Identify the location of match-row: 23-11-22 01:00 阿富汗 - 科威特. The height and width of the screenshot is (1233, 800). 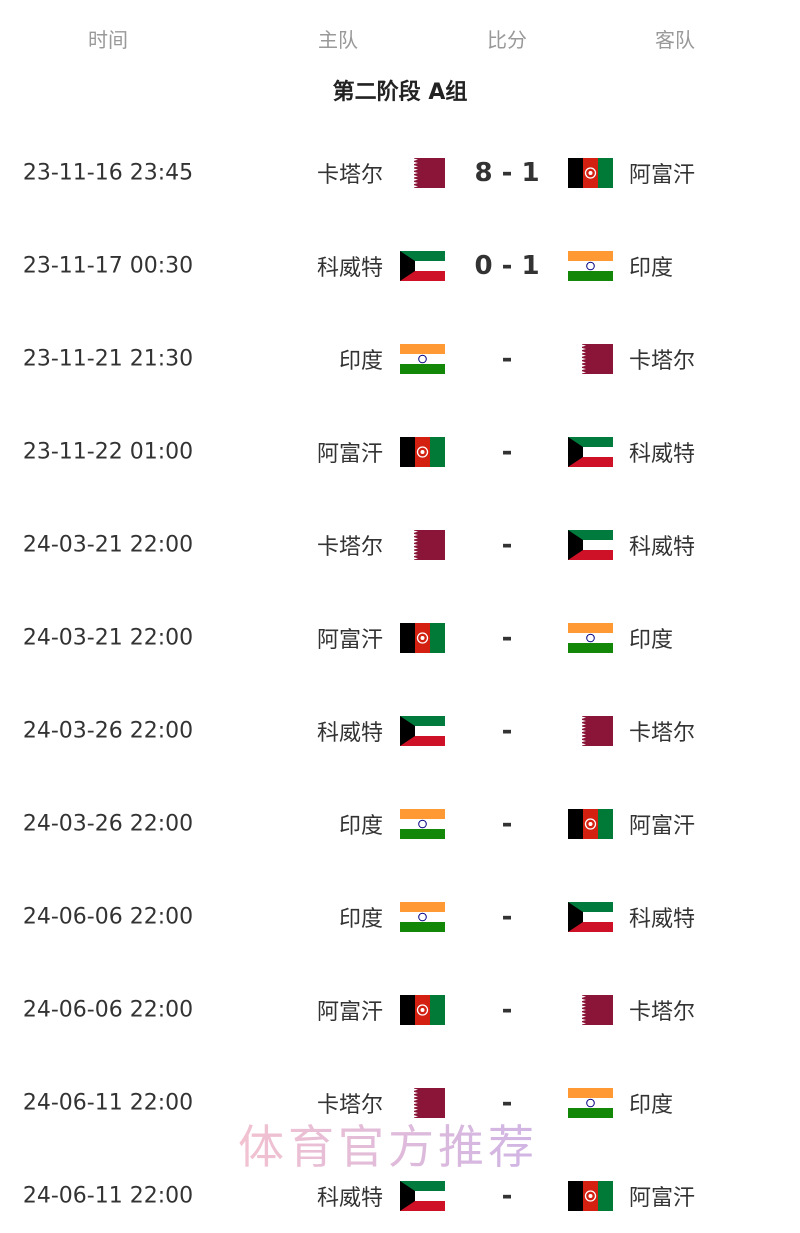
(400, 452).